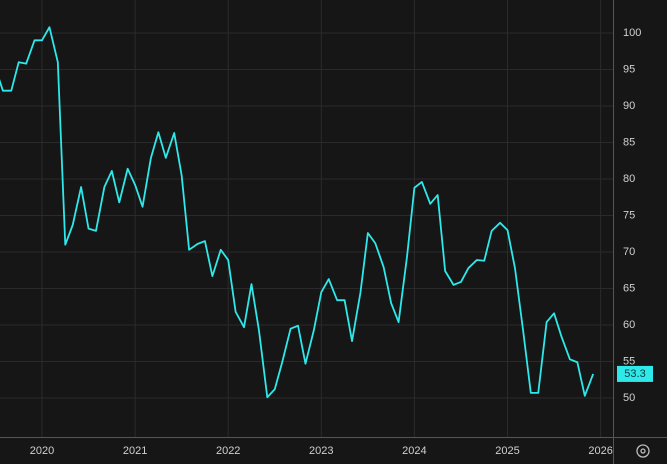 The height and width of the screenshot is (464, 667). I want to click on y-tick-label: 65, so click(629, 288).